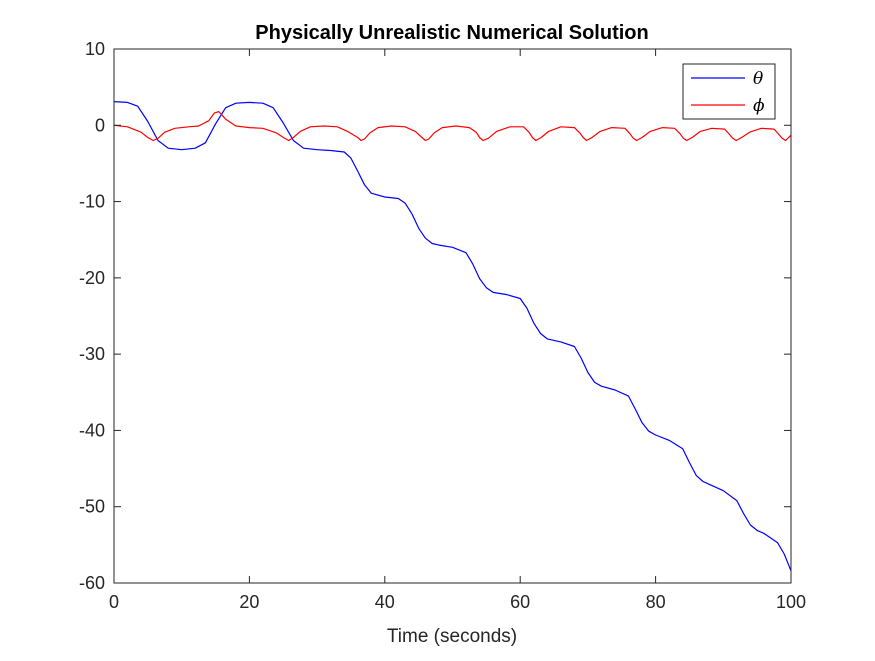 This screenshot has height=661, width=875. I want to click on series-line-phi, so click(452, 126).